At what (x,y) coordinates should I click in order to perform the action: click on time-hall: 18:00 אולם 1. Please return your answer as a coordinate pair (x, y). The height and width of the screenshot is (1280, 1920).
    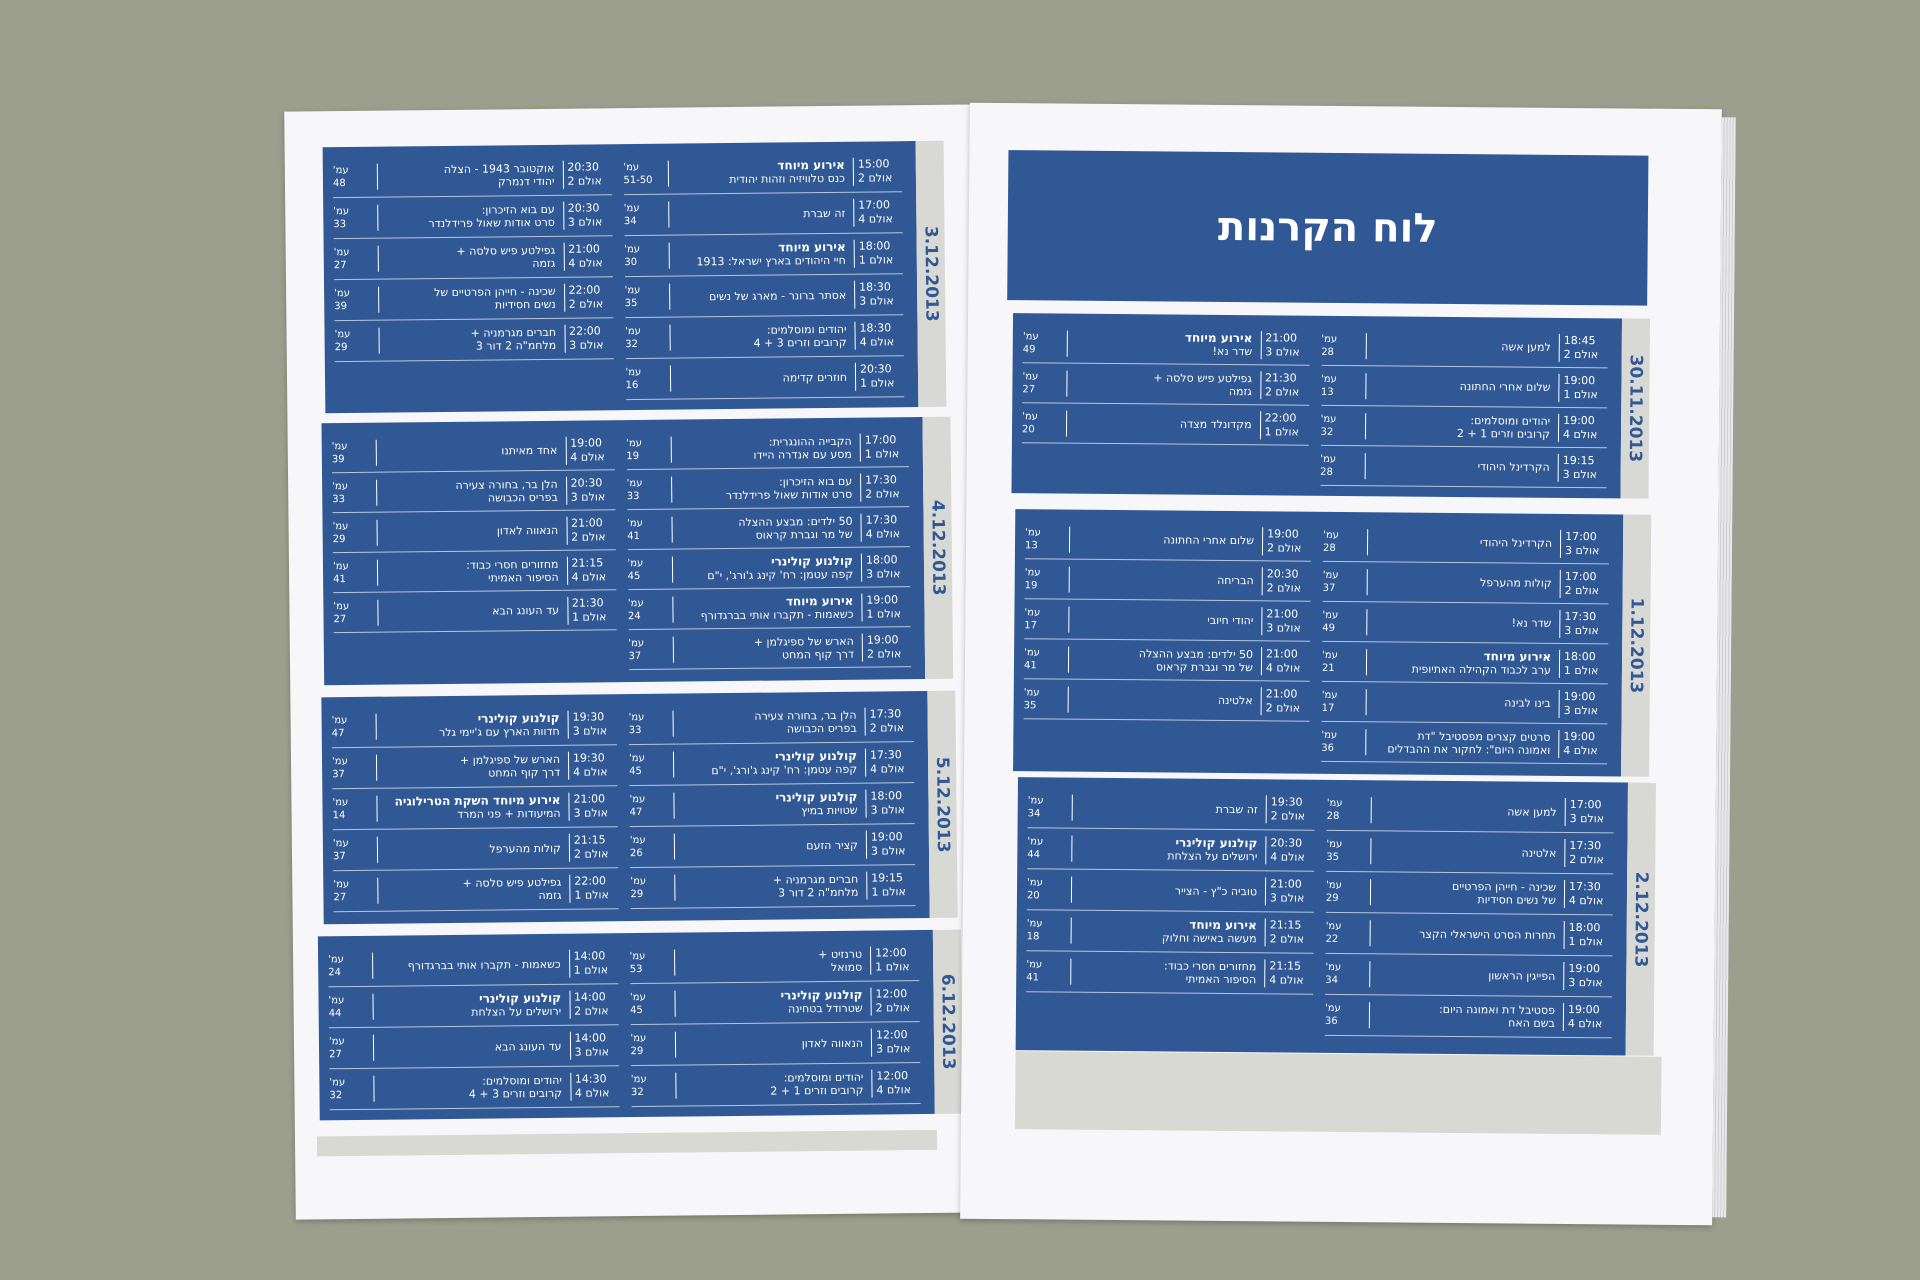
    Looking at the image, I should click on (878, 253).